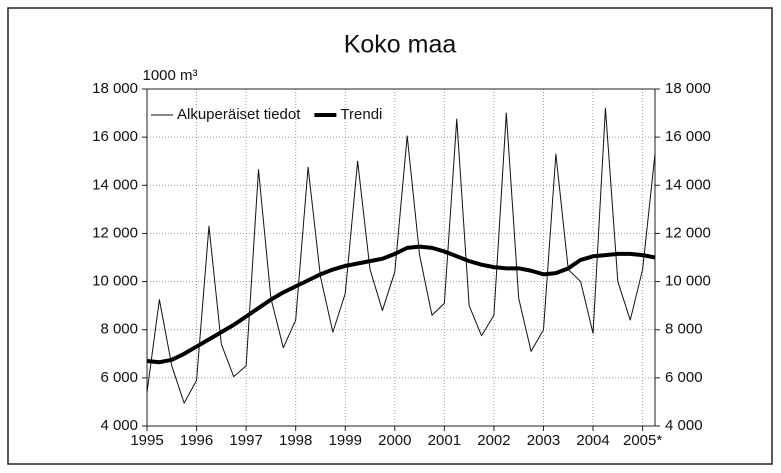  Describe the element at coordinates (400, 45) in the screenshot. I see `chart-title: Koko maa` at that location.